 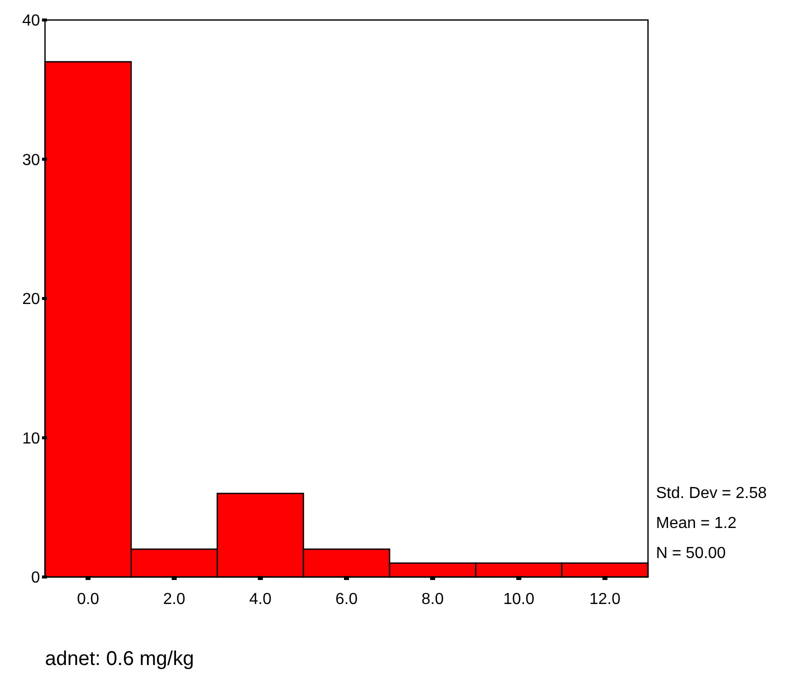 What do you see at coordinates (31, 160) in the screenshot?
I see `y-tick-label: 30` at bounding box center [31, 160].